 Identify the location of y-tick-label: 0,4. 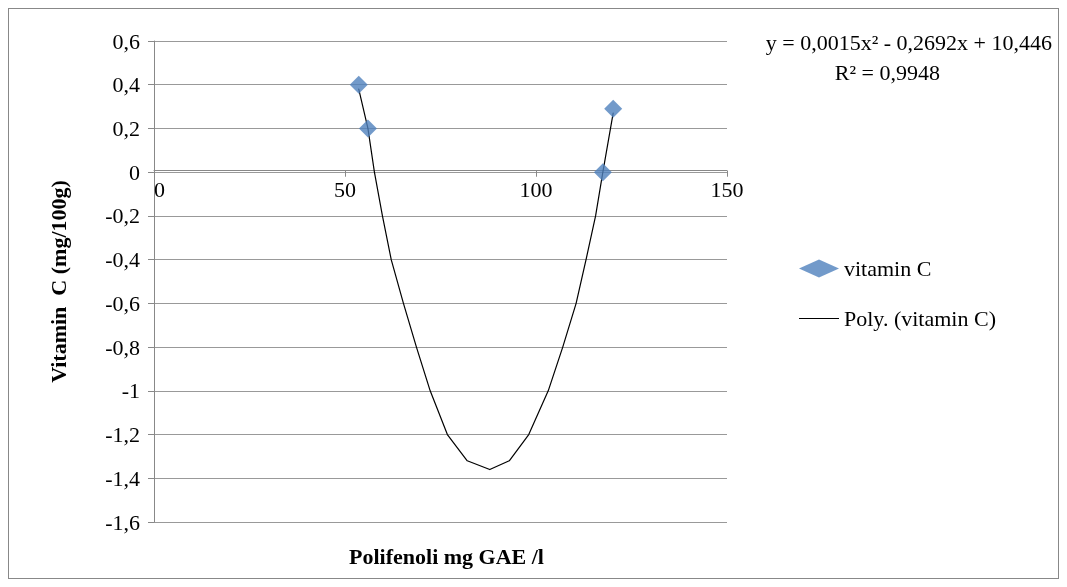
(126, 85).